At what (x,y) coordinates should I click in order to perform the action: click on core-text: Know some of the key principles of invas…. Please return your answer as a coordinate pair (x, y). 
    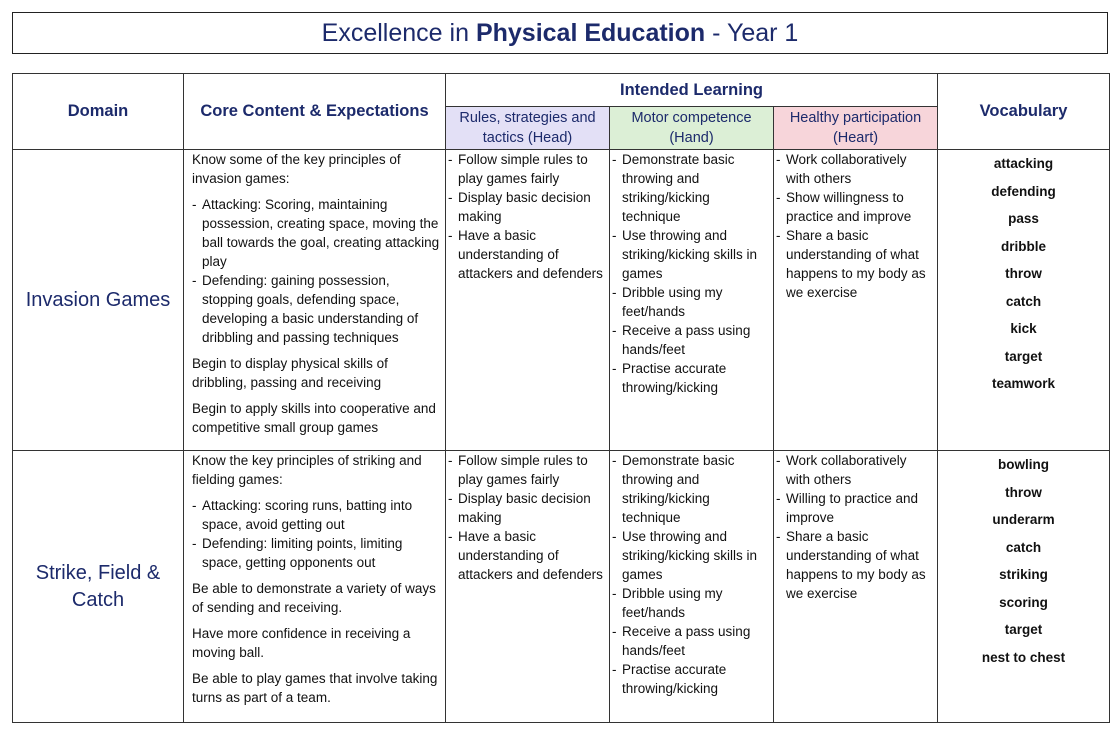
    Looking at the image, I should click on (296, 169).